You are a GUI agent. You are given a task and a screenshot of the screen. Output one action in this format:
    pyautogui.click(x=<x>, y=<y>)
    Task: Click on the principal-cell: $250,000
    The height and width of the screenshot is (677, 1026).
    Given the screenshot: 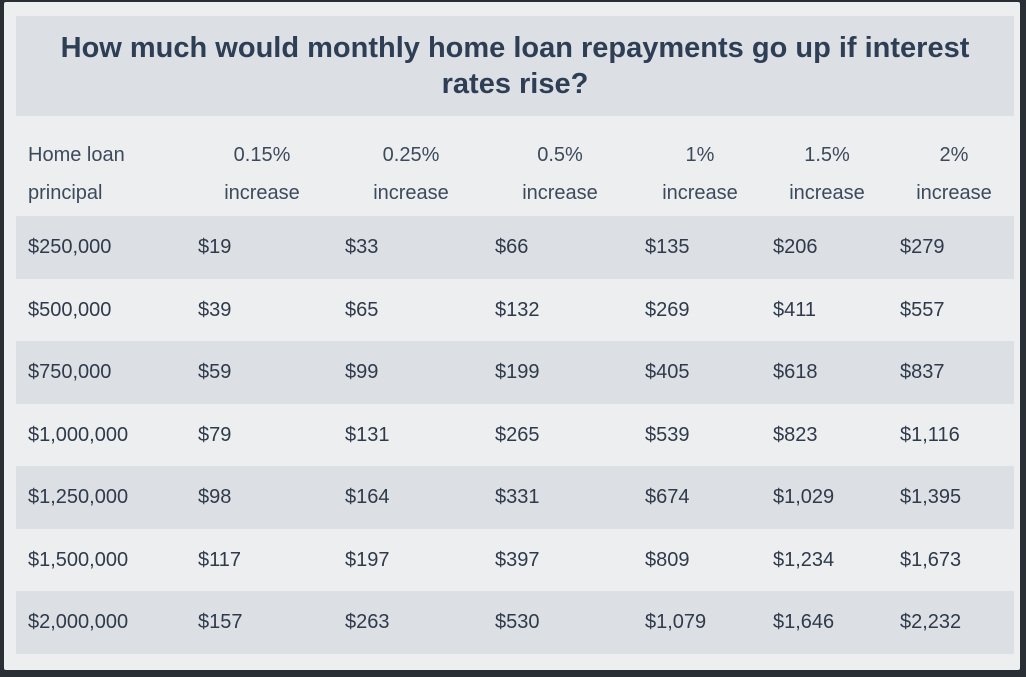 What is the action you would take?
    pyautogui.click(x=70, y=247)
    